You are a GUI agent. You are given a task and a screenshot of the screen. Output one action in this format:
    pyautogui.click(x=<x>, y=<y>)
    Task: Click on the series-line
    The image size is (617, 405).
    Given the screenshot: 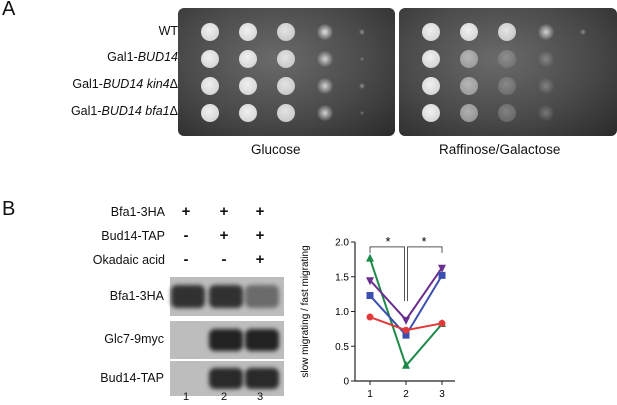 What is the action you would take?
    pyautogui.click(x=406, y=313)
    